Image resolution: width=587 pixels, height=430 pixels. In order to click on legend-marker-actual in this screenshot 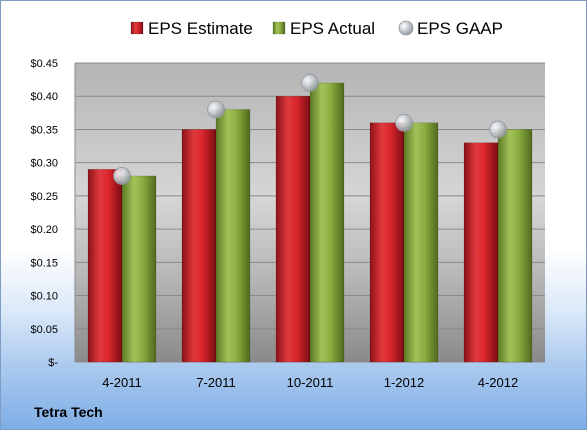, I will do `click(279, 28)`.